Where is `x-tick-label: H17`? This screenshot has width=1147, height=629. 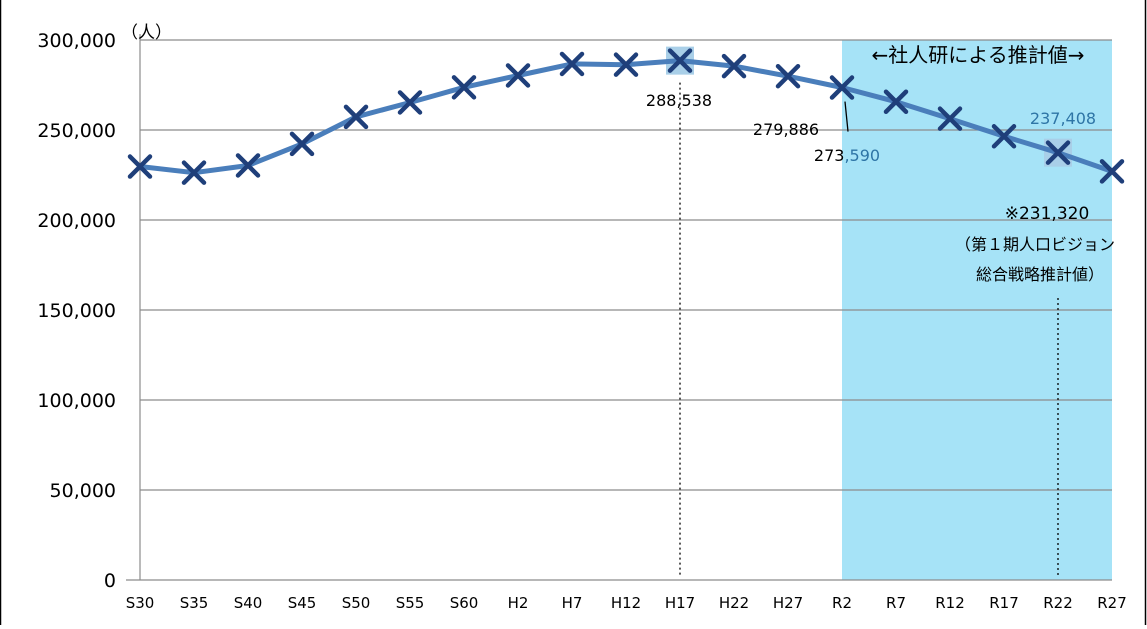
x-tick-label: H17 is located at coordinates (680, 603).